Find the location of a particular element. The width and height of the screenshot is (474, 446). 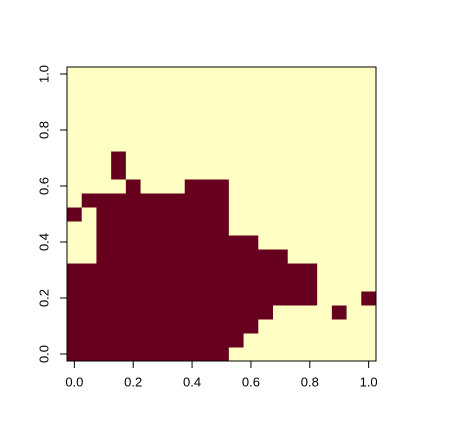

y-tick-label: 1.0 is located at coordinates (43, 74).